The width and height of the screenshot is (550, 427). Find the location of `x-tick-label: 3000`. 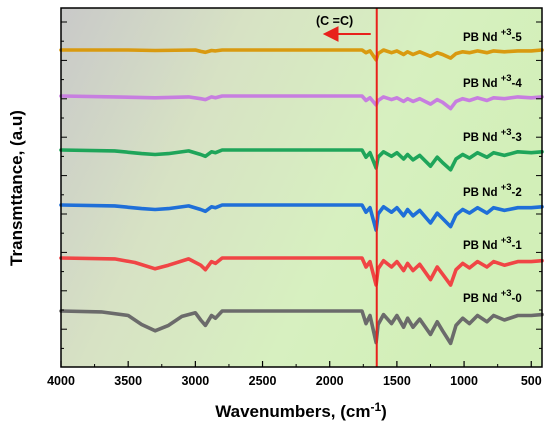

x-tick-label: 3000 is located at coordinates (195, 381).